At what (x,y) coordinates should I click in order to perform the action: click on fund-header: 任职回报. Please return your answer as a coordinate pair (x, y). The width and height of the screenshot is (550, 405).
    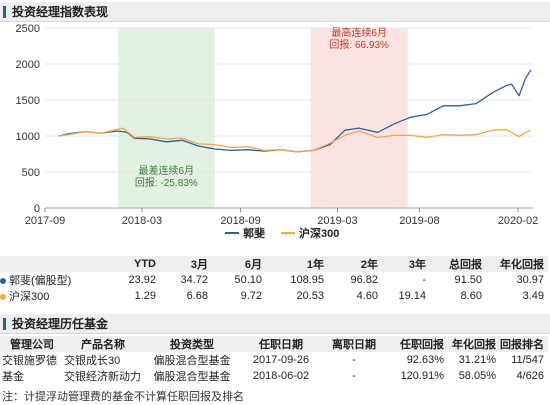
    Looking at the image, I should click on (416, 344).